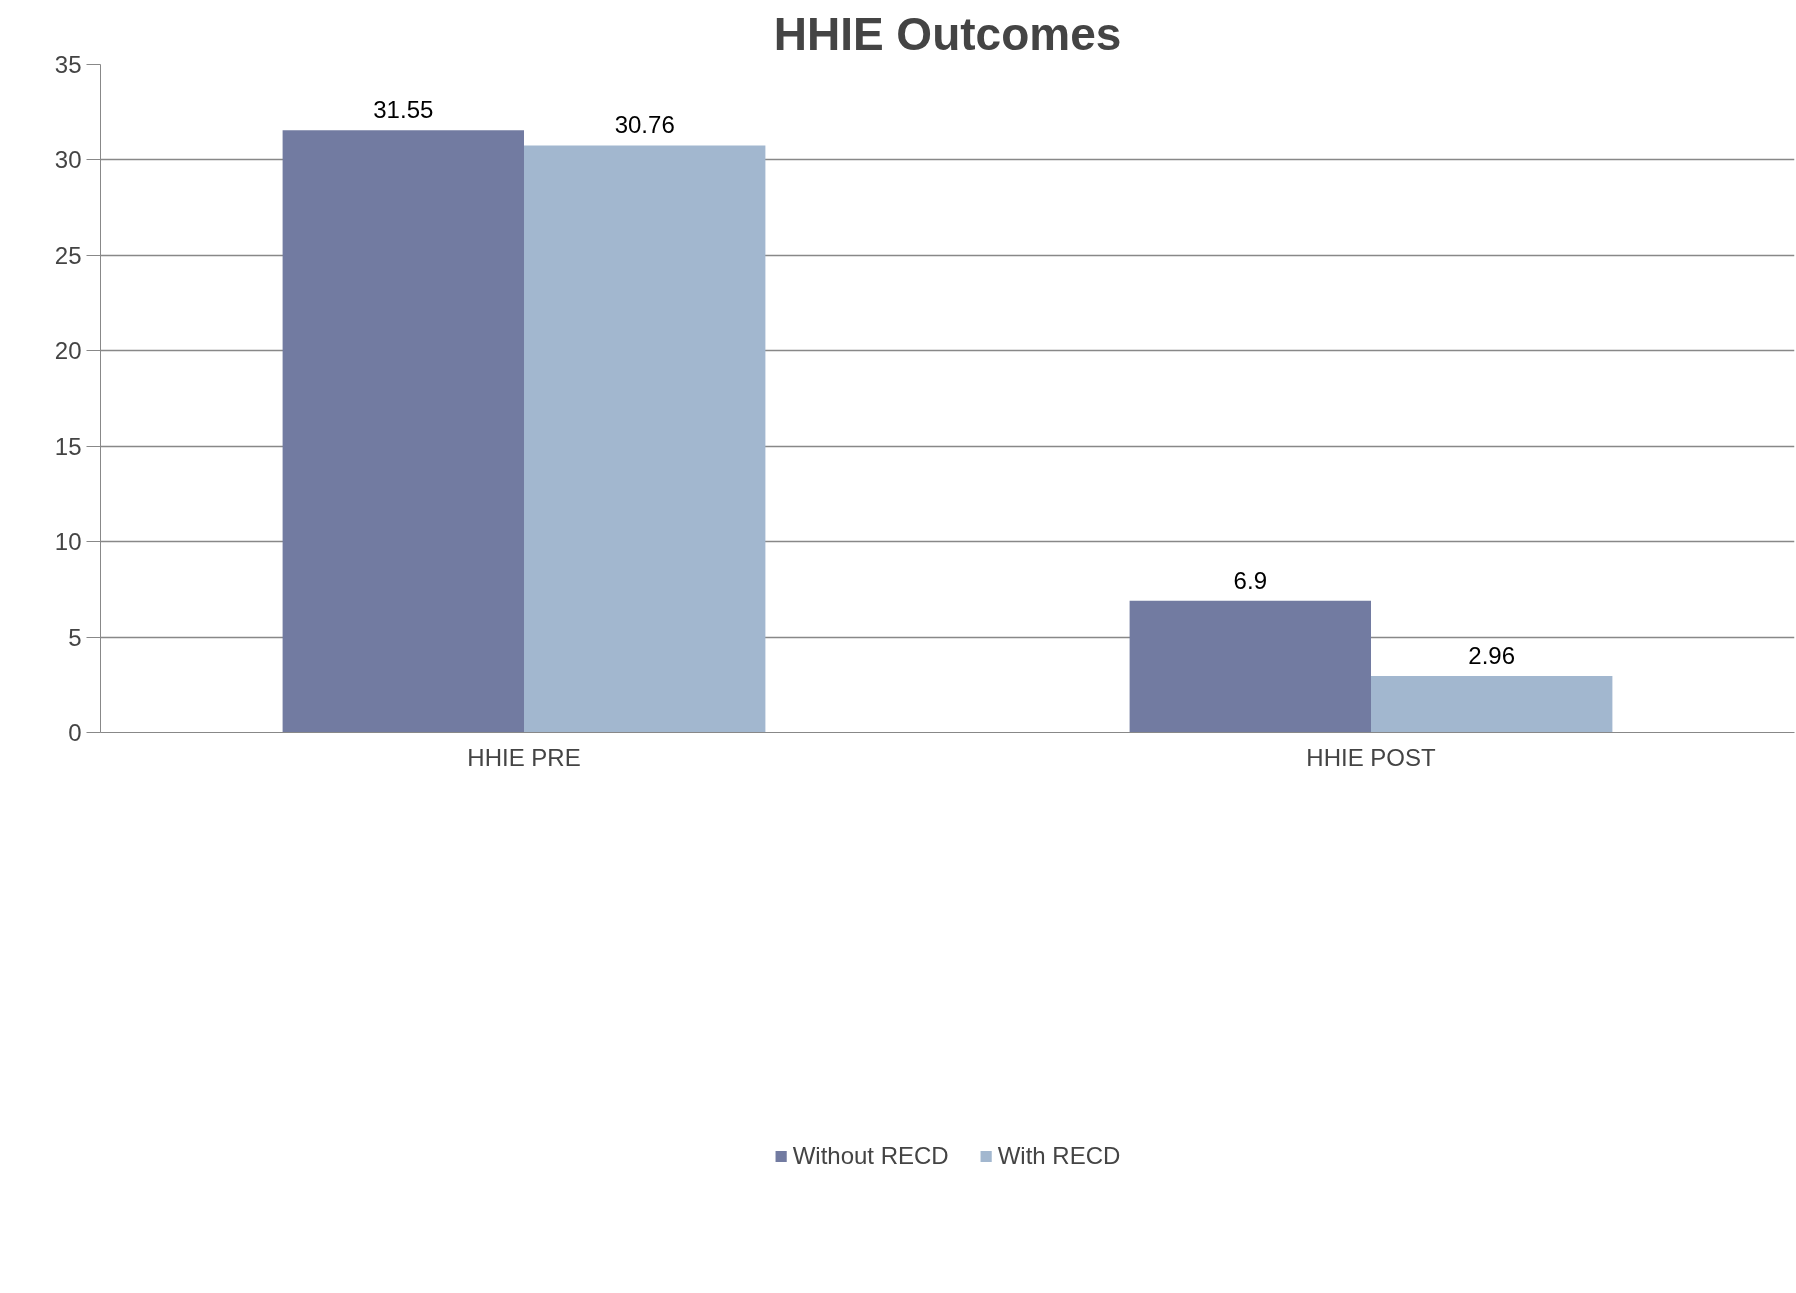 Image resolution: width=1796 pixels, height=1293 pixels. I want to click on data-label: 6.9, so click(1250, 580).